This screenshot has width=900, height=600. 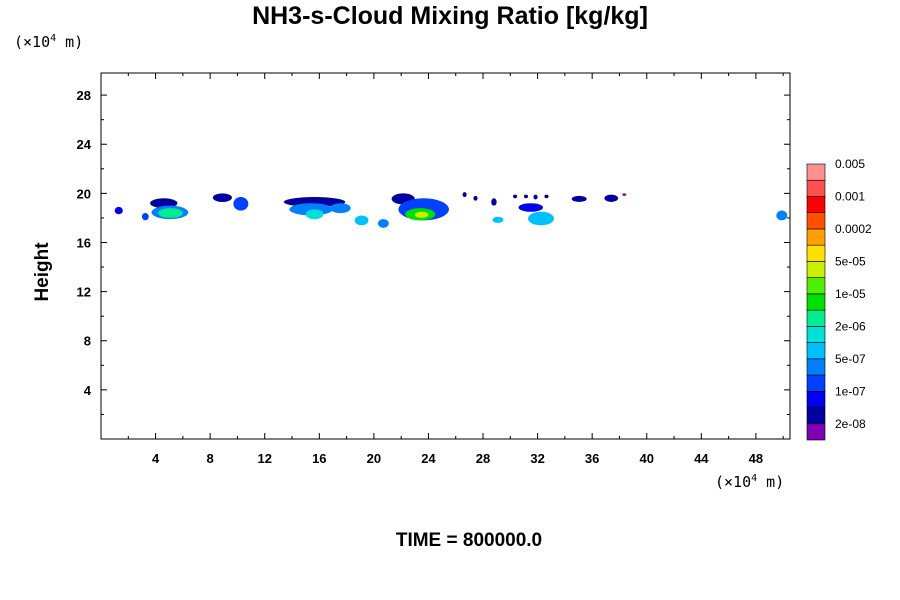 What do you see at coordinates (853, 229) in the screenshot?
I see `colorbar-label: 0.0002` at bounding box center [853, 229].